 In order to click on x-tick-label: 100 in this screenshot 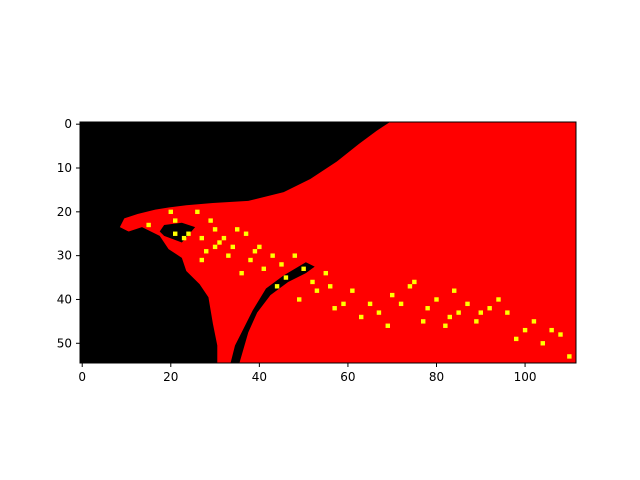, I will do `click(525, 377)`.